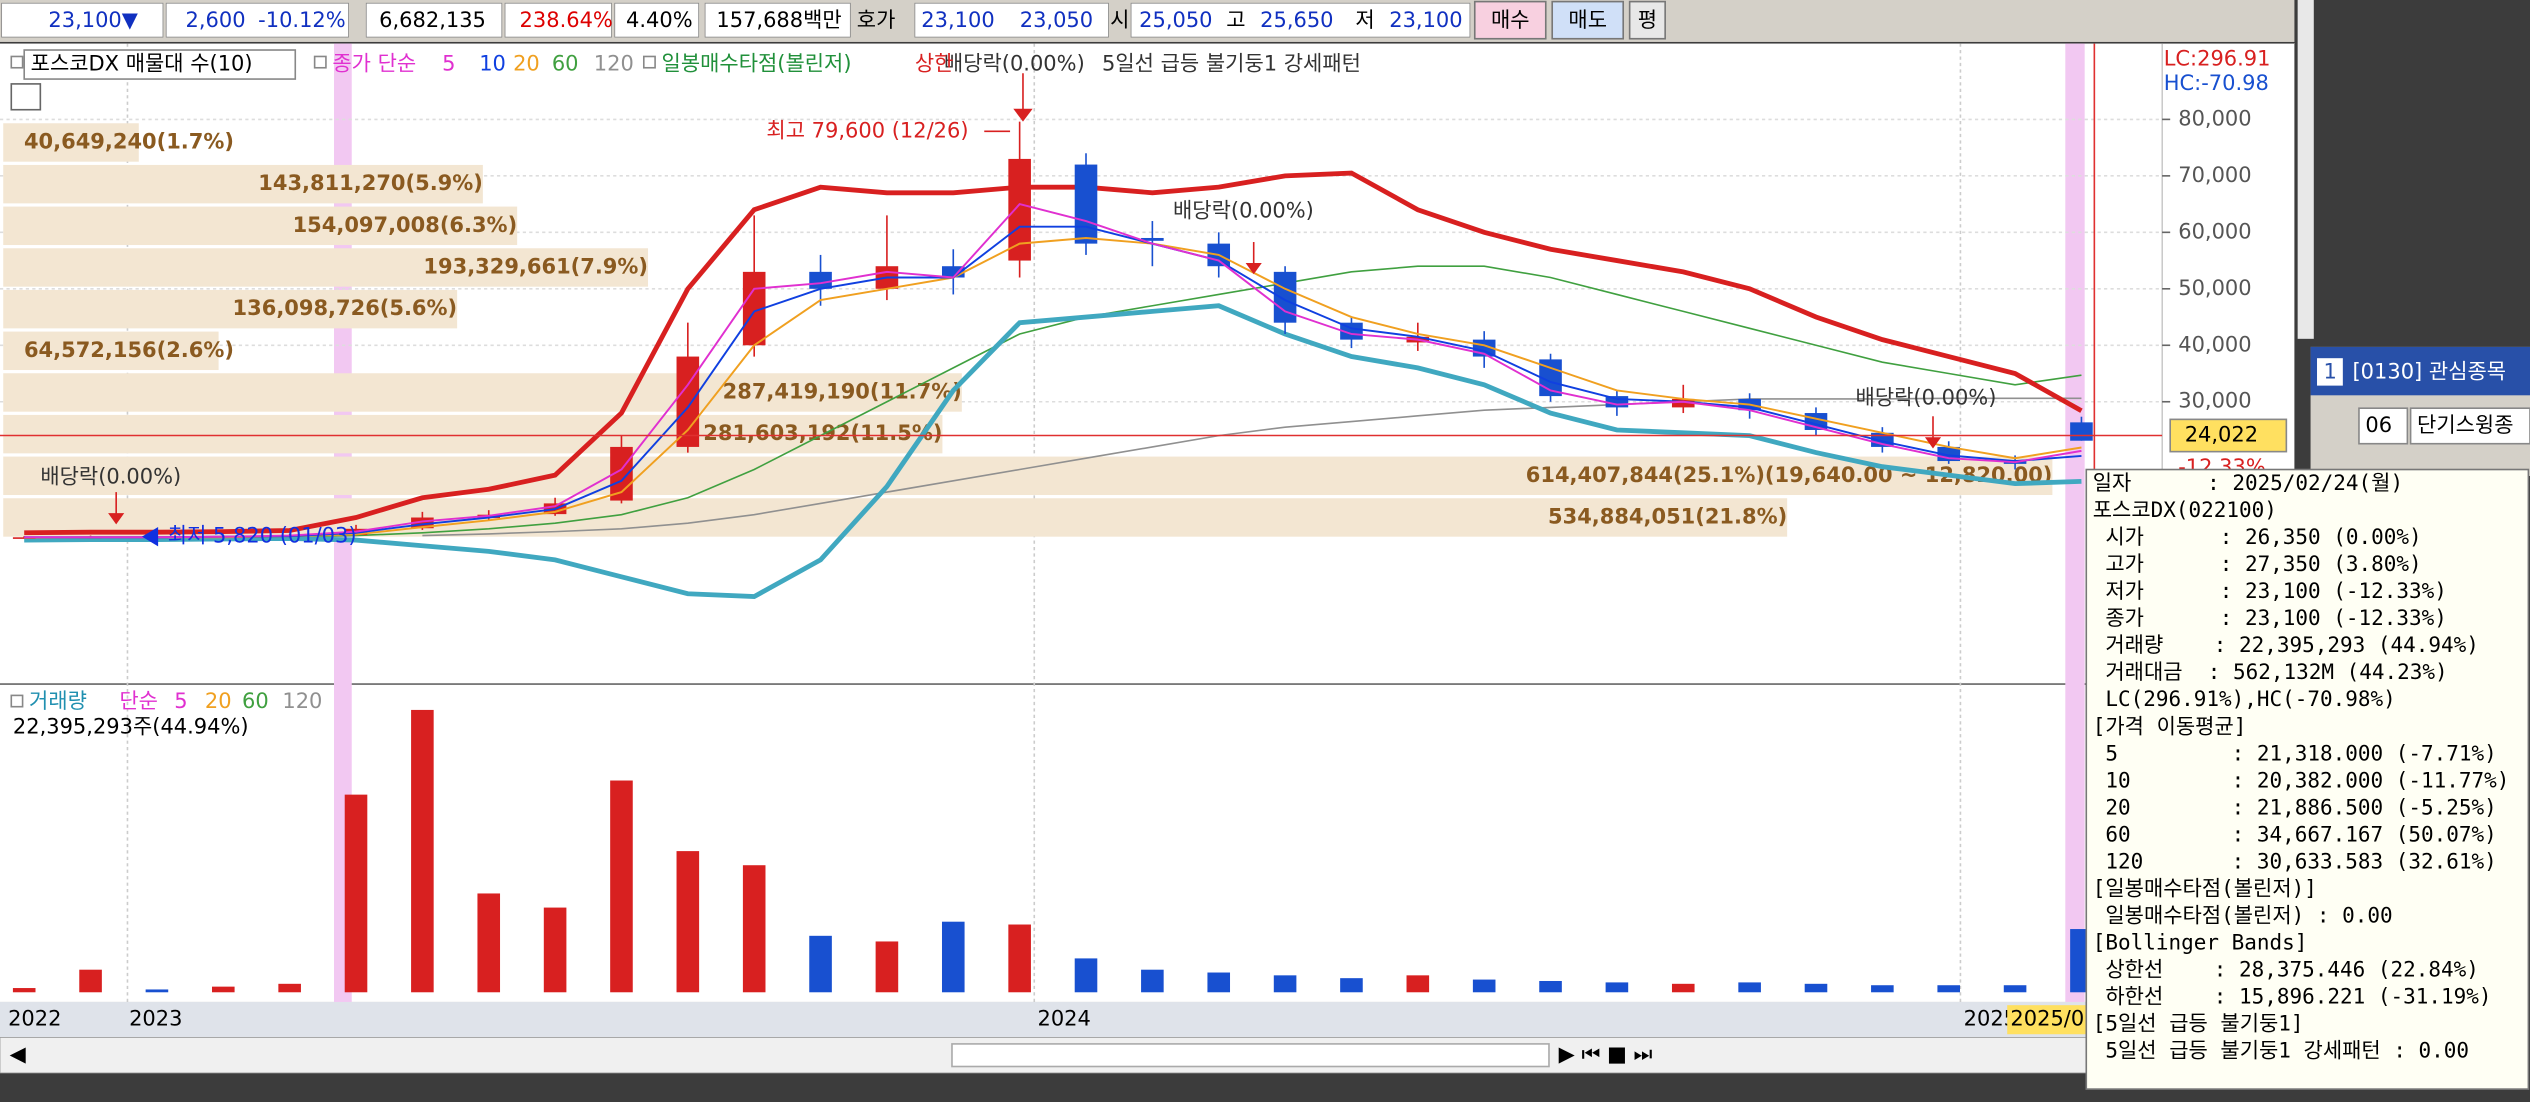 Image resolution: width=2530 pixels, height=1102 pixels. I want to click on y-tick-label: 80,000, so click(2214, 118).